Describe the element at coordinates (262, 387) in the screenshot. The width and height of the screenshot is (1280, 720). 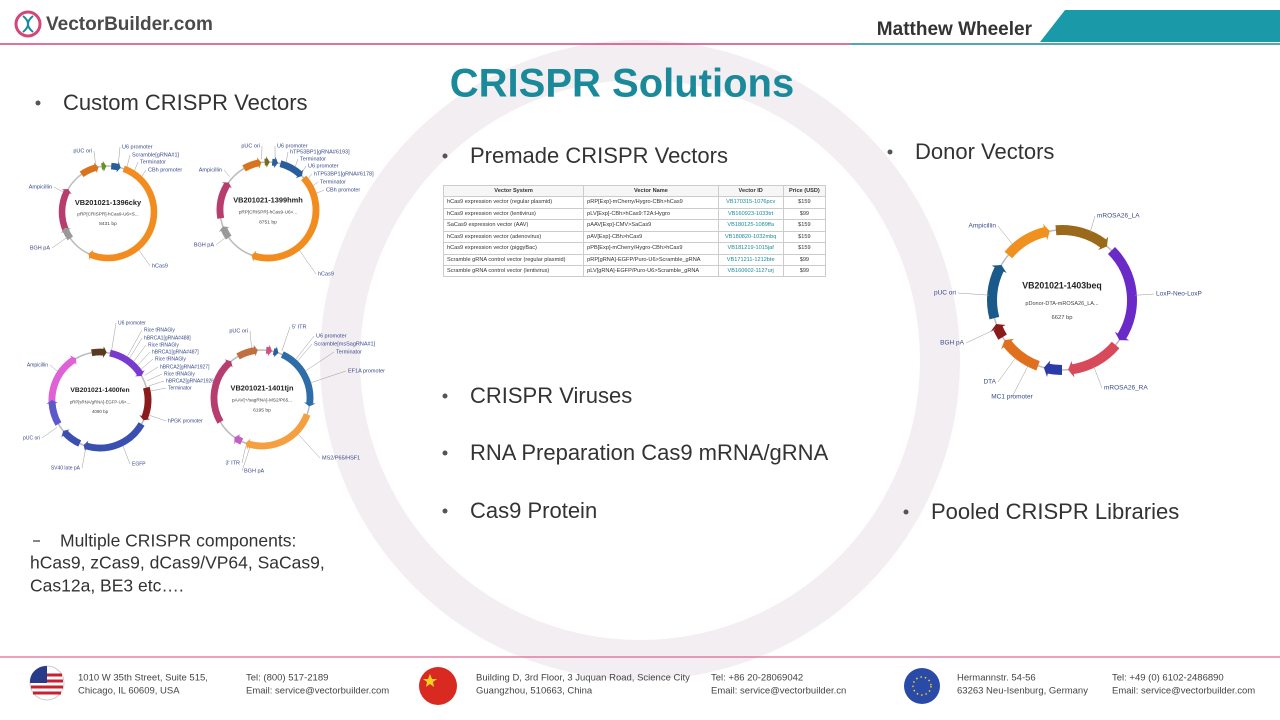
I see `plasmid-name: VB201021-1401tjn` at that location.